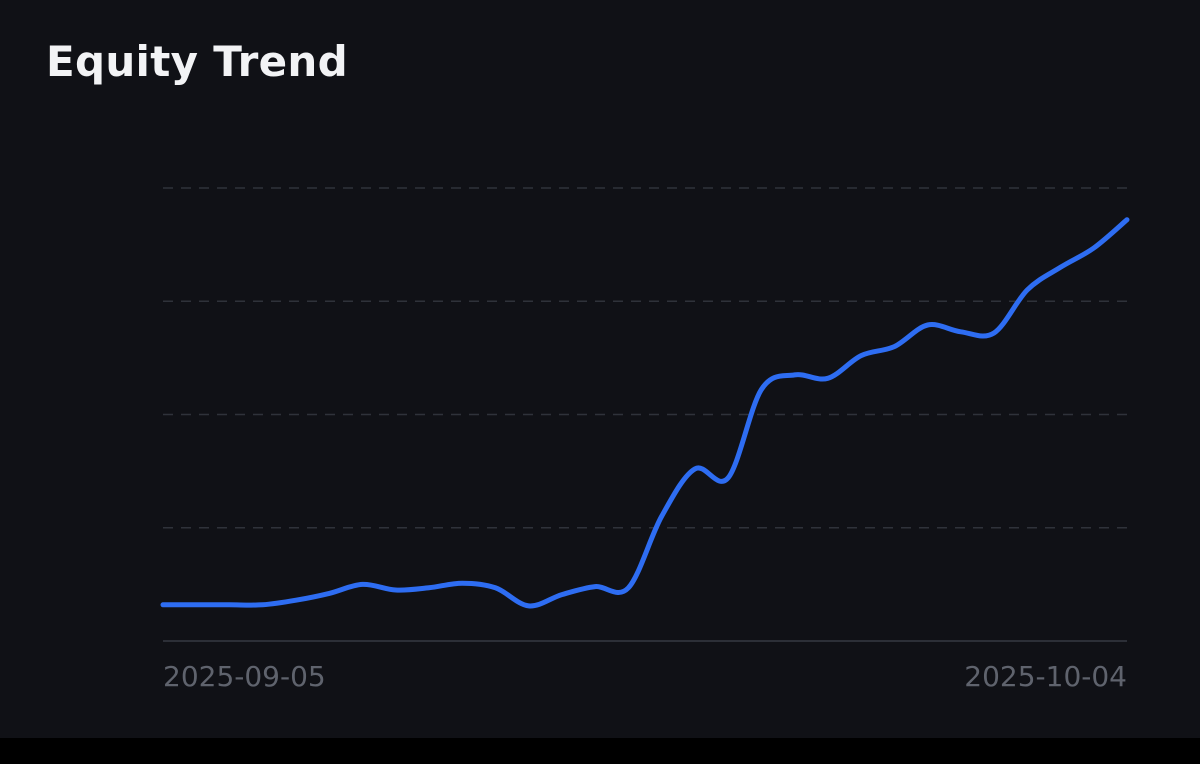  I want to click on chart-title: Equity Trend, so click(197, 61).